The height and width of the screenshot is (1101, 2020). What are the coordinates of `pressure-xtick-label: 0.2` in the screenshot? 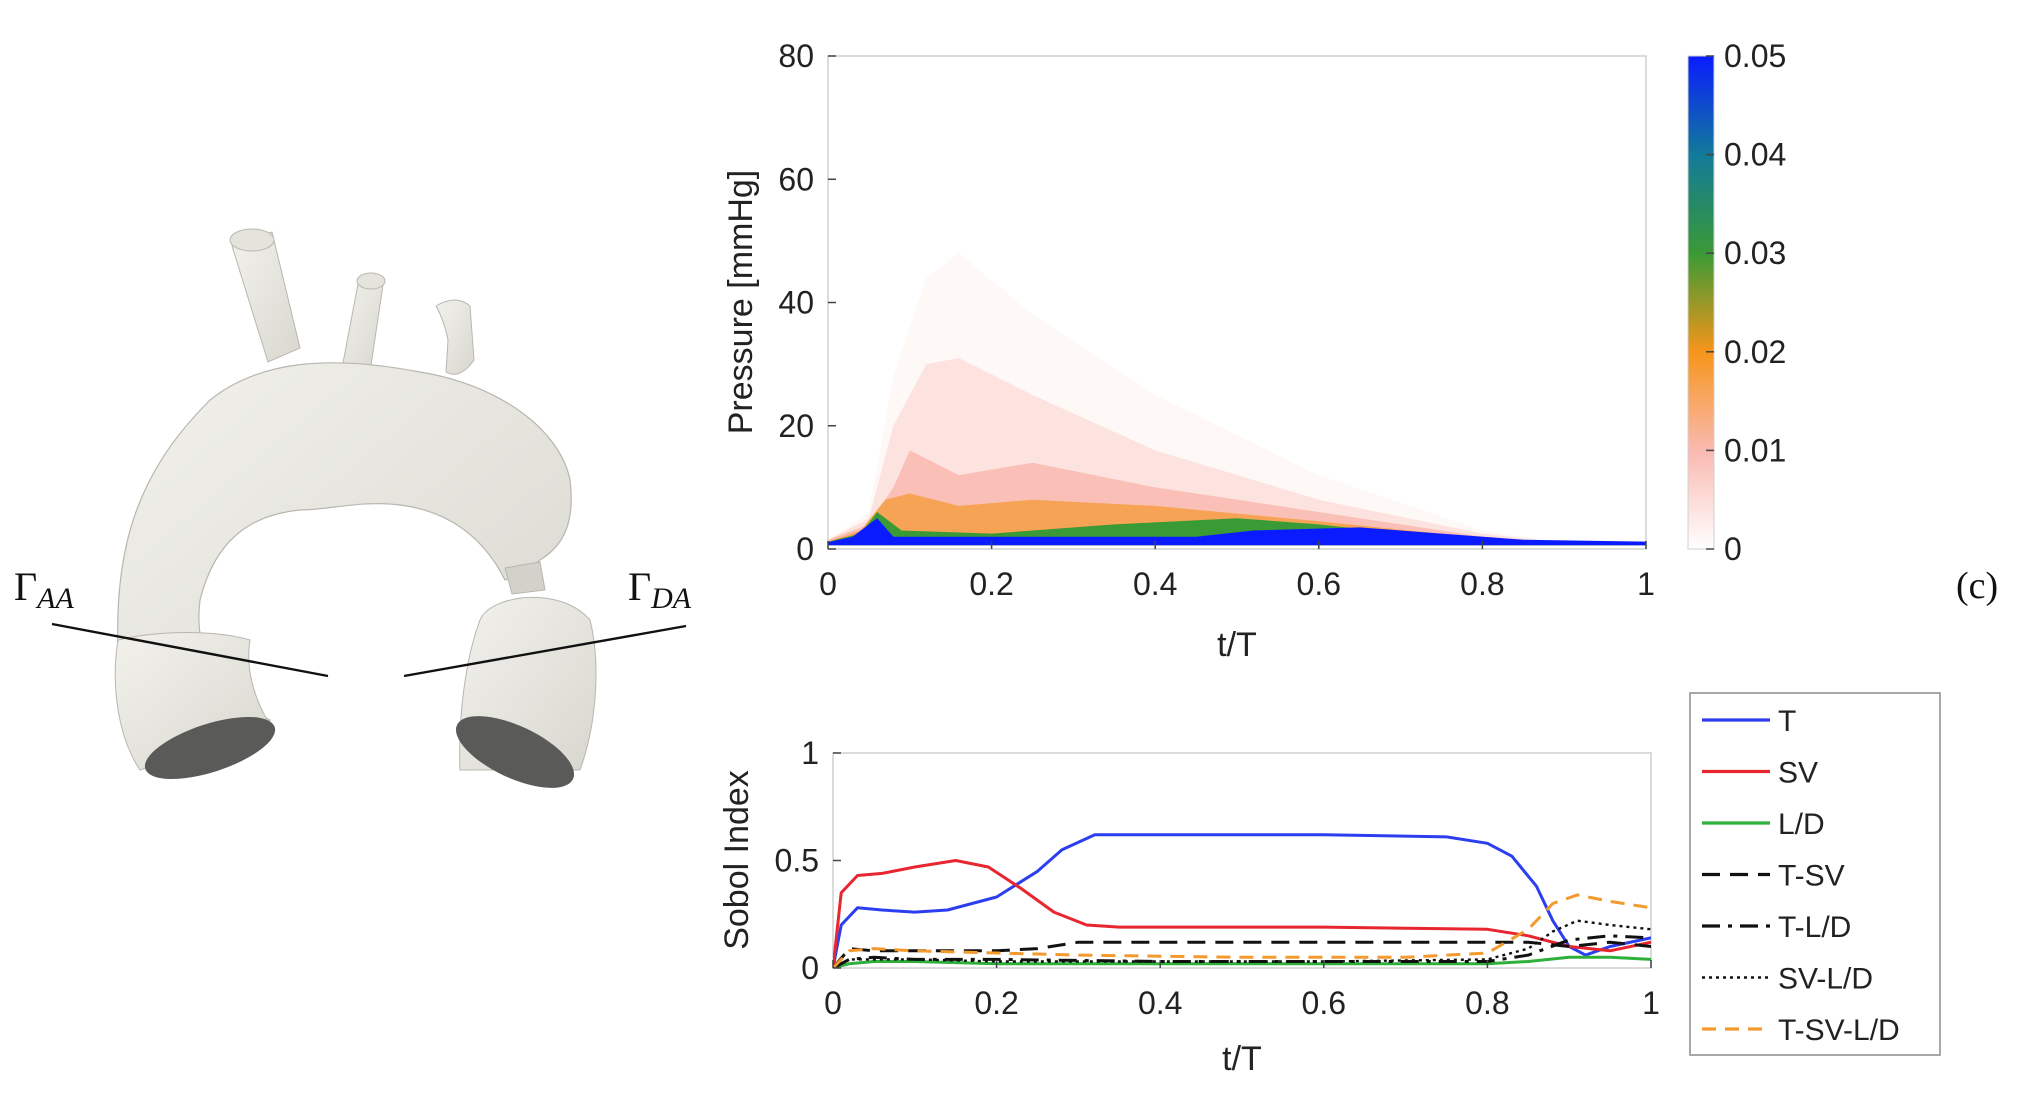 It's located at (991, 584).